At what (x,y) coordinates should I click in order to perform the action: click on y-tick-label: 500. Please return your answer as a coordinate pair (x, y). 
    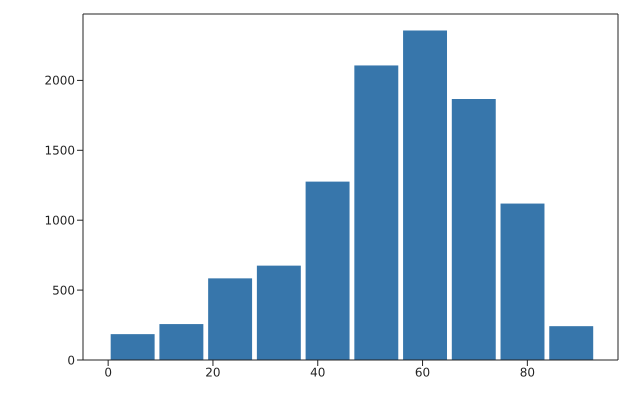
    Looking at the image, I should click on (63, 290).